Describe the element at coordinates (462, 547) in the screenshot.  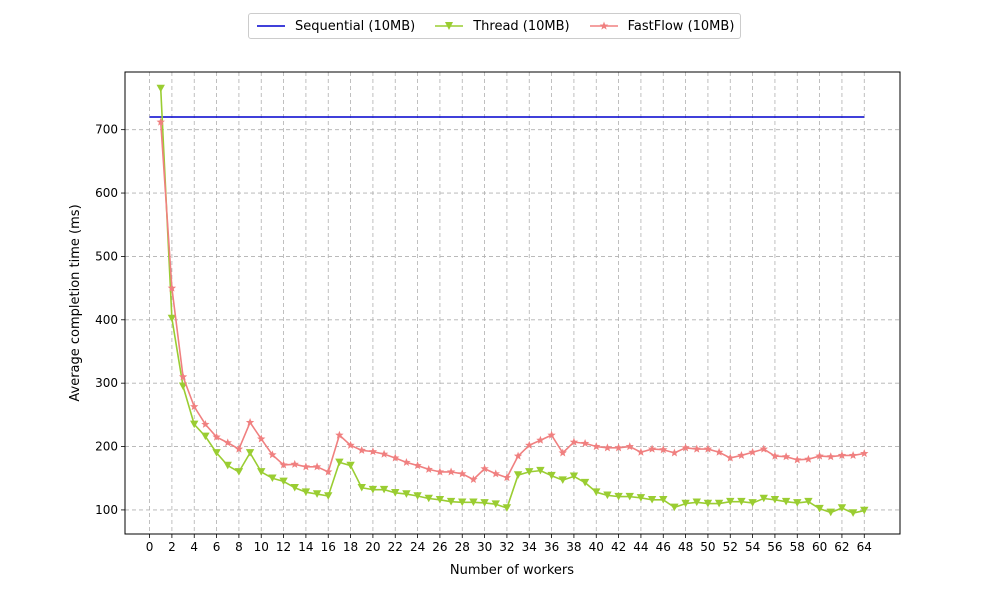
I see `x-tick-label: 28` at that location.